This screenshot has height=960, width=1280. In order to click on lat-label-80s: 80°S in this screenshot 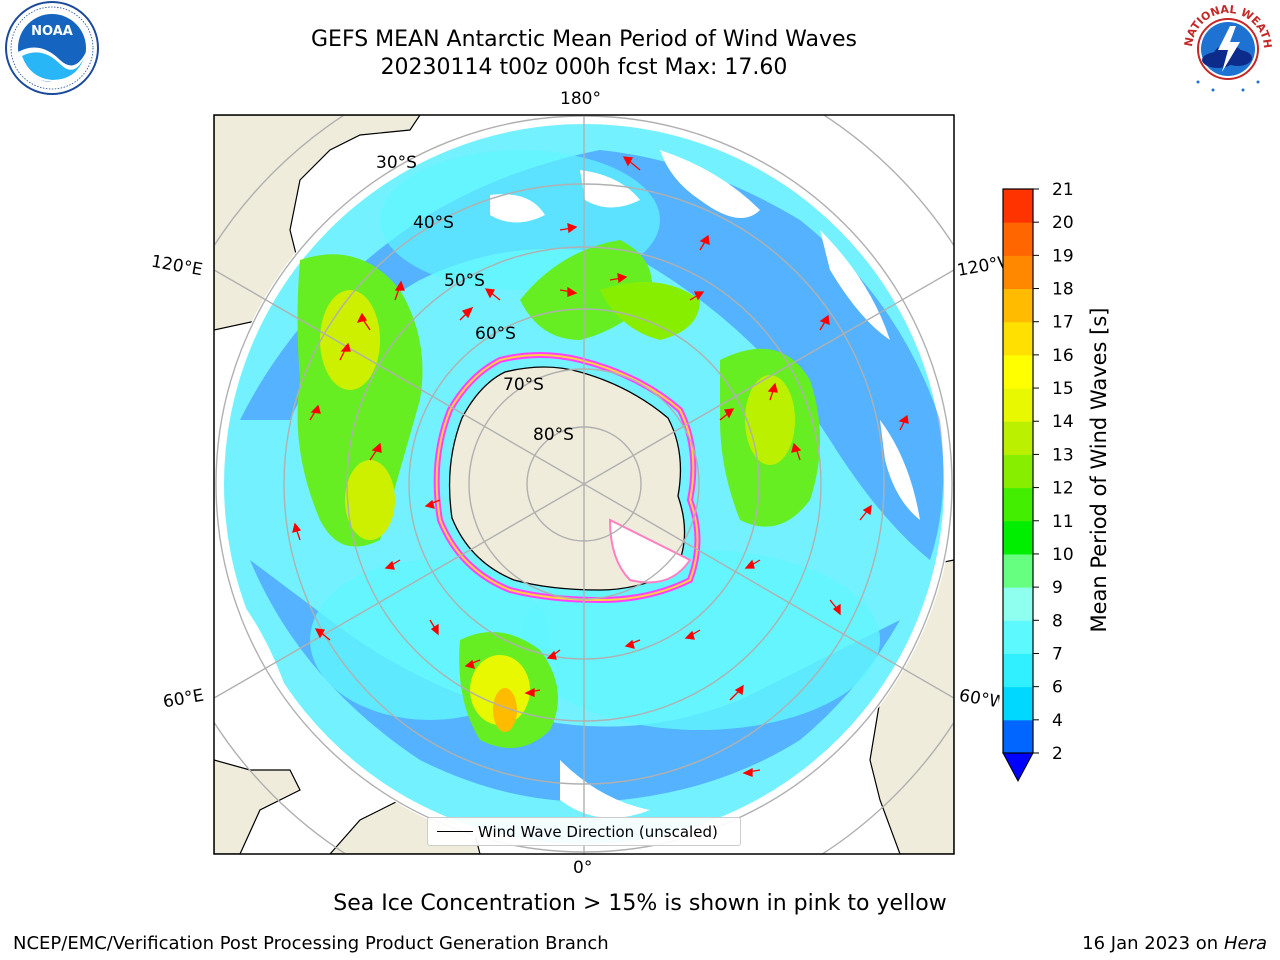, I will do `click(553, 435)`.